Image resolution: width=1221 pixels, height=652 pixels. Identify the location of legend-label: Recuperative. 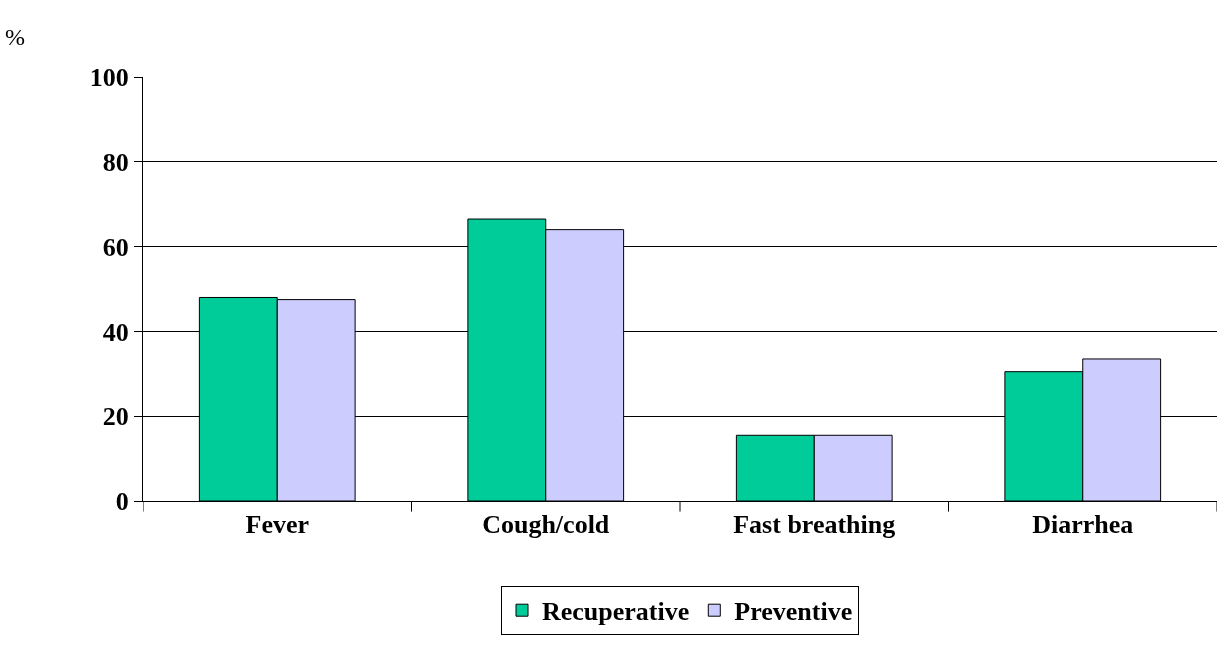
(616, 612).